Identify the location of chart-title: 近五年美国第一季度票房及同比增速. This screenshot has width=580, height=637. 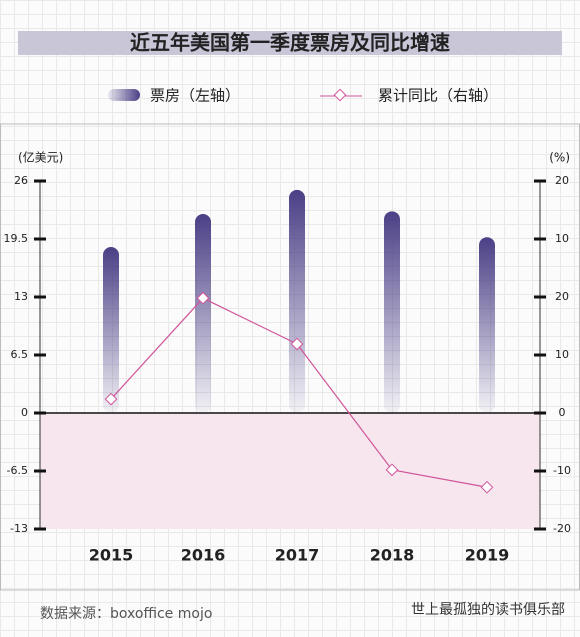
(290, 43).